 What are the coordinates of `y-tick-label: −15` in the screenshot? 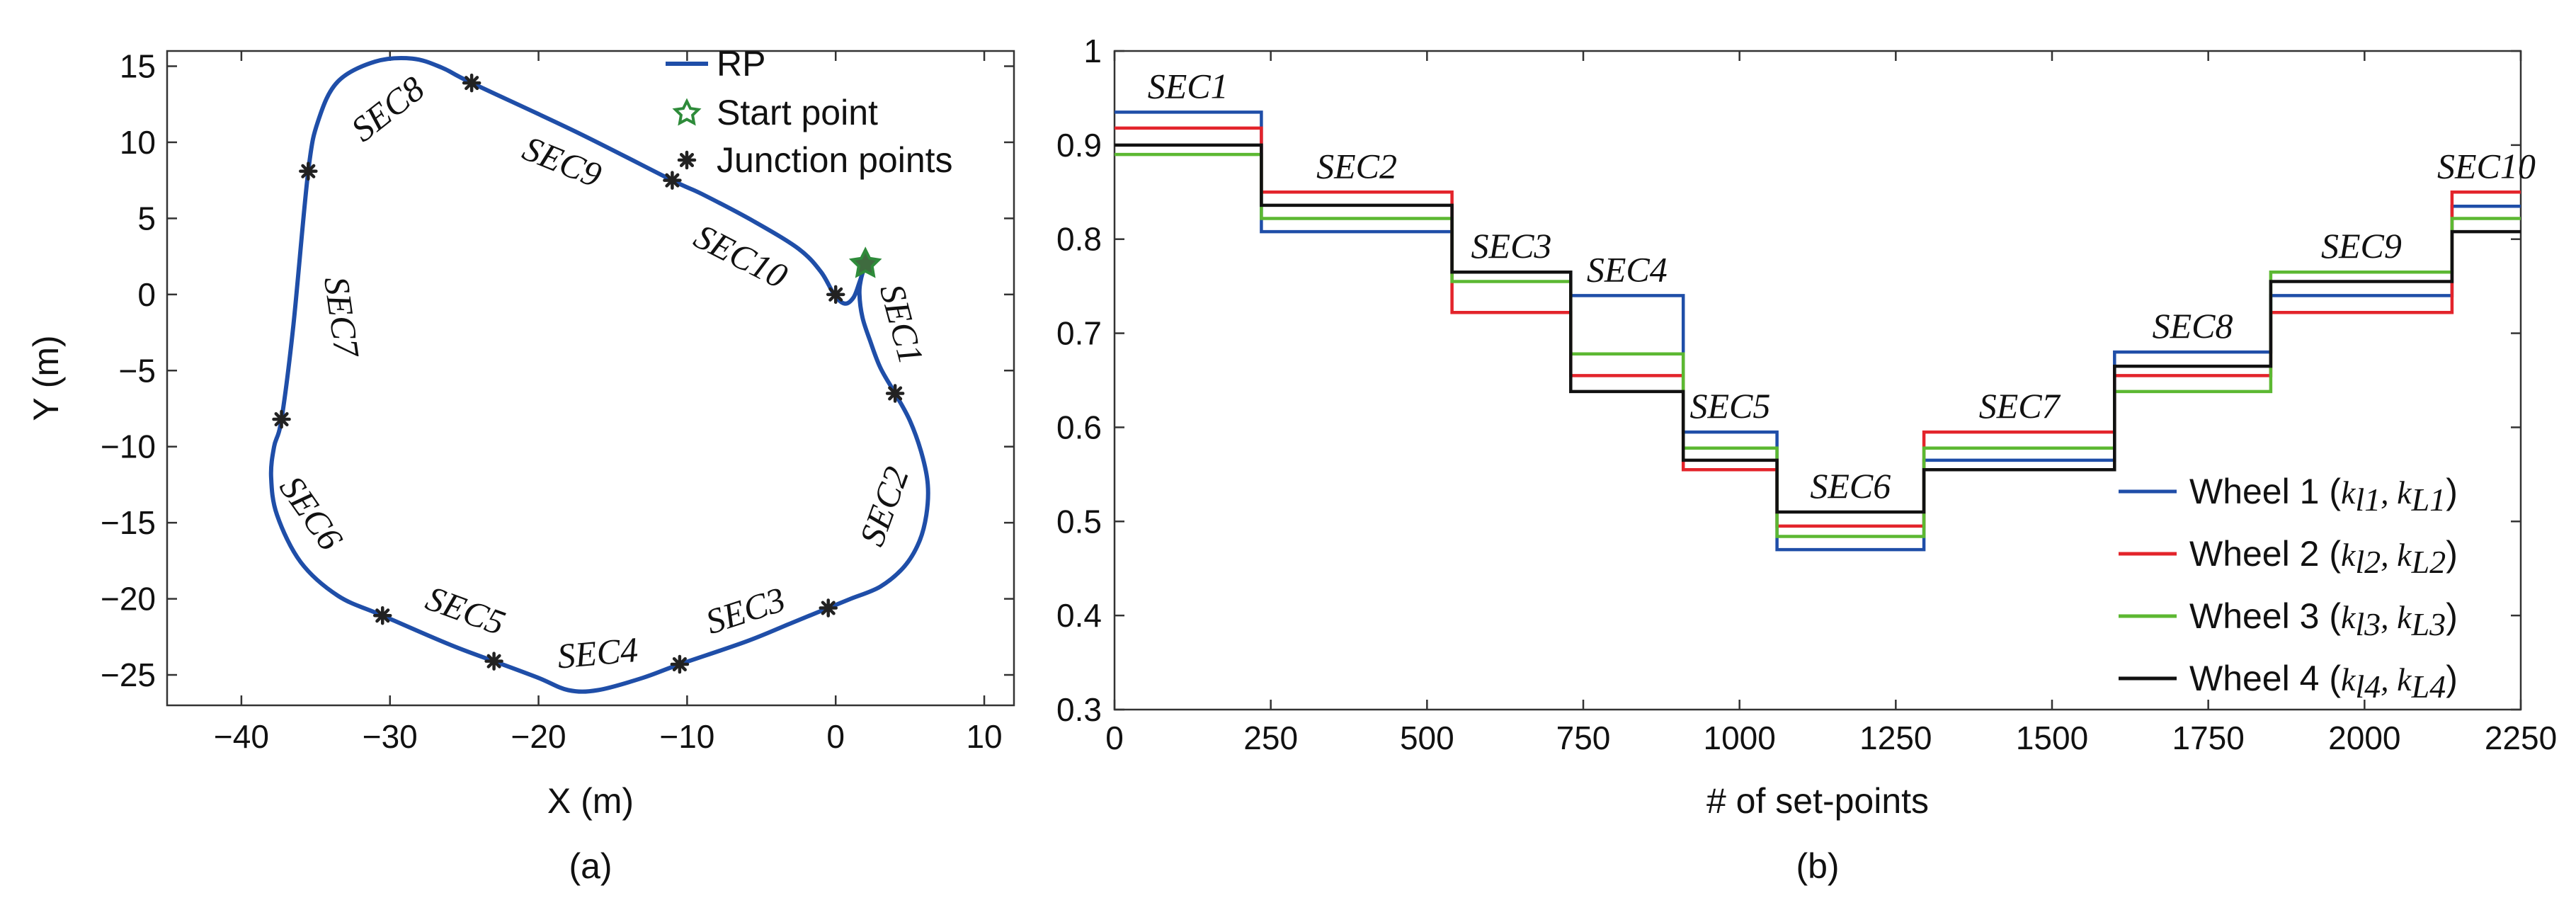 It's located at (128, 523).